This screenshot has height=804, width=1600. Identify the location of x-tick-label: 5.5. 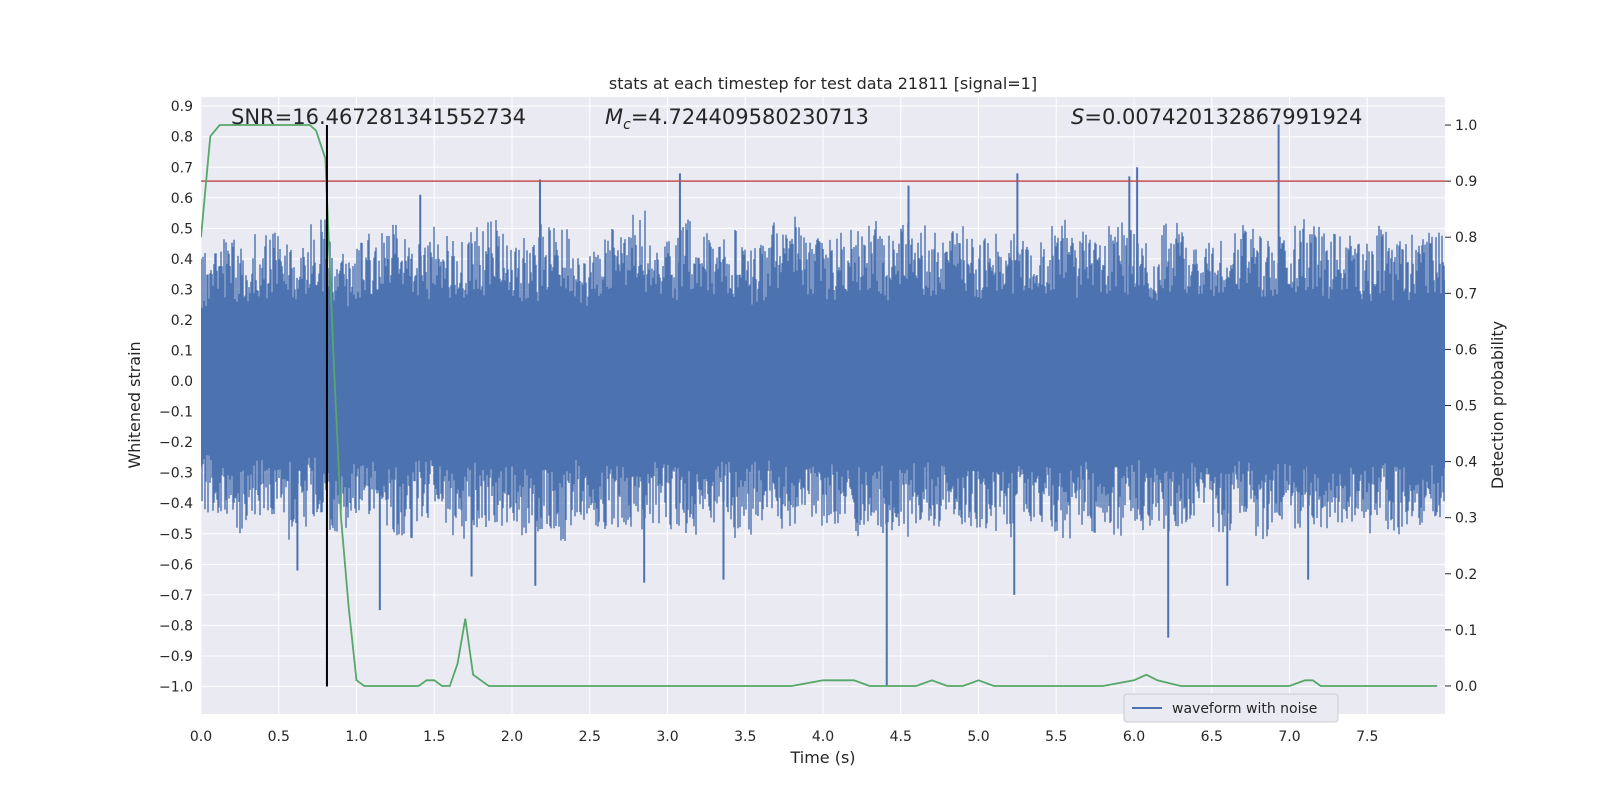
(1056, 737).